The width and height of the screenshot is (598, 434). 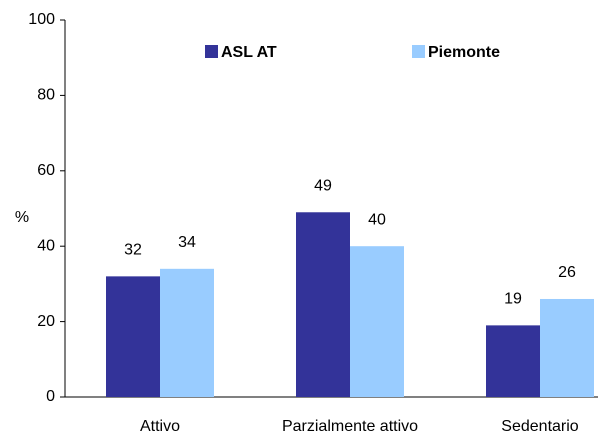 What do you see at coordinates (46, 321) in the screenshot?
I see `y-tick-label: 20` at bounding box center [46, 321].